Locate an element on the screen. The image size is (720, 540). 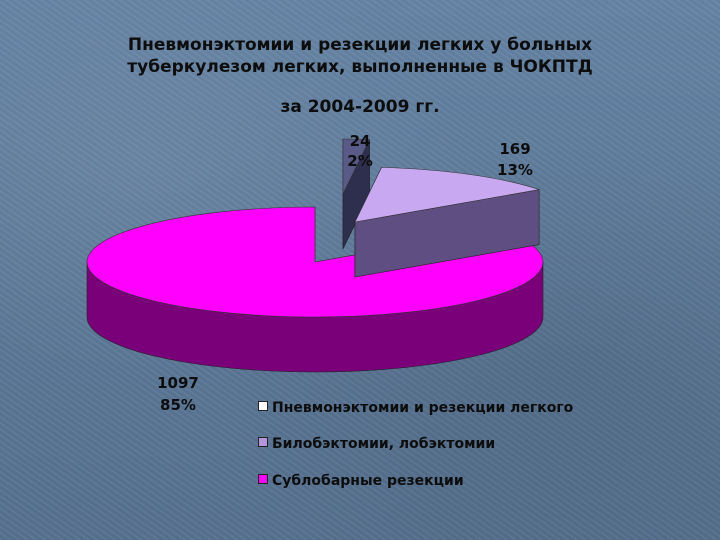
legend-label-1: Пневмонэктомии и резекции легкого is located at coordinates (423, 408).